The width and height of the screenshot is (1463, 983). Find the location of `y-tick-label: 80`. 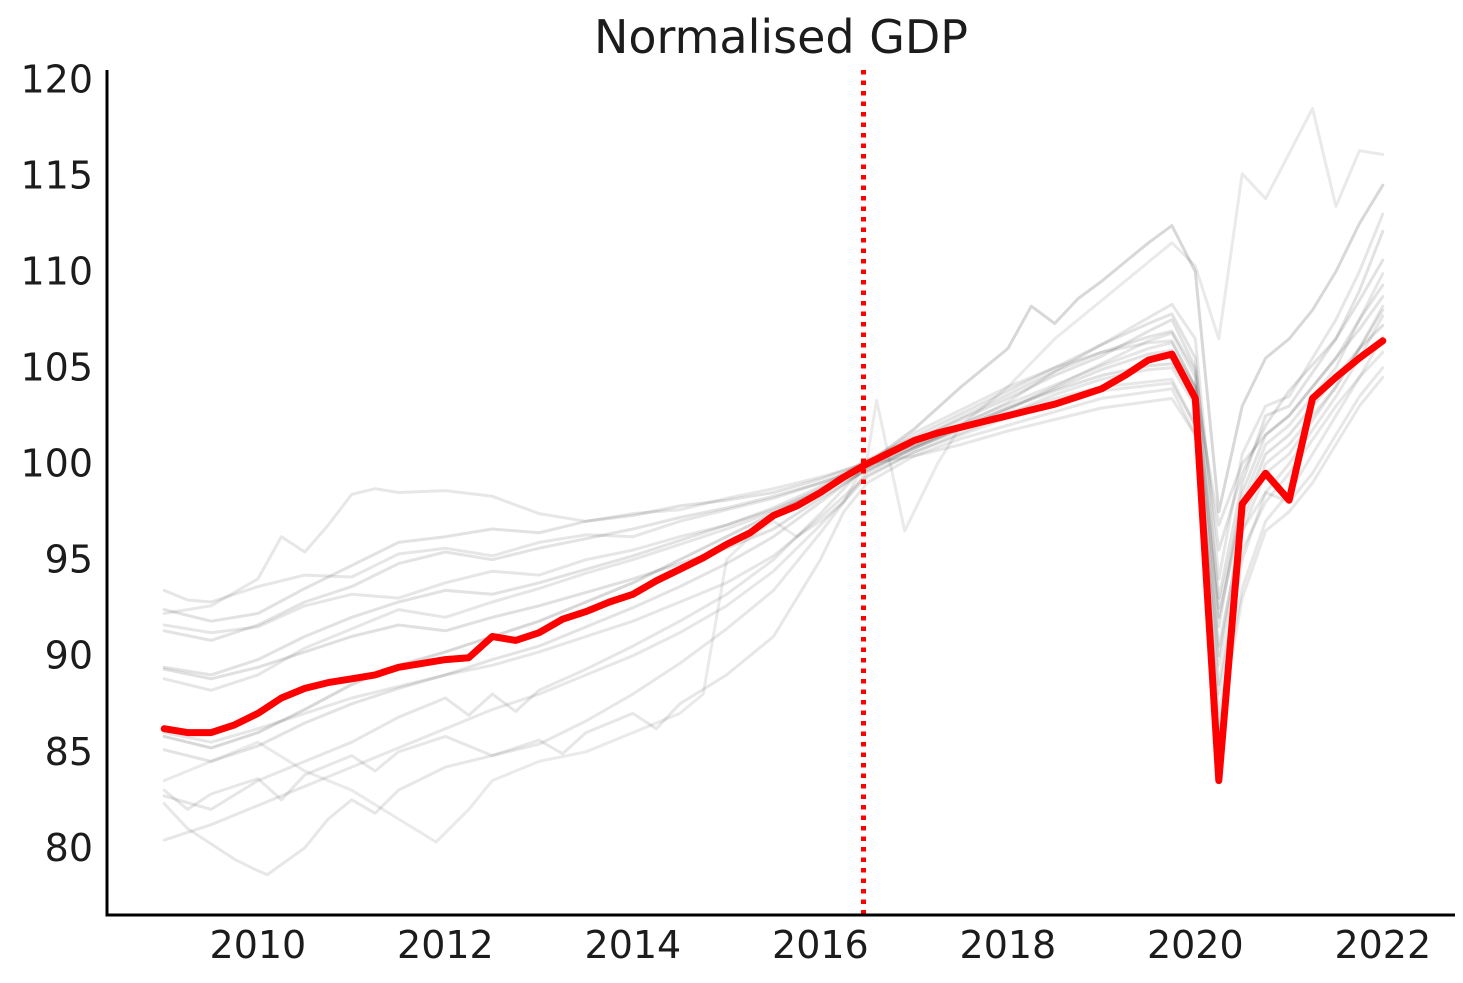

y-tick-label: 80 is located at coordinates (69, 848).